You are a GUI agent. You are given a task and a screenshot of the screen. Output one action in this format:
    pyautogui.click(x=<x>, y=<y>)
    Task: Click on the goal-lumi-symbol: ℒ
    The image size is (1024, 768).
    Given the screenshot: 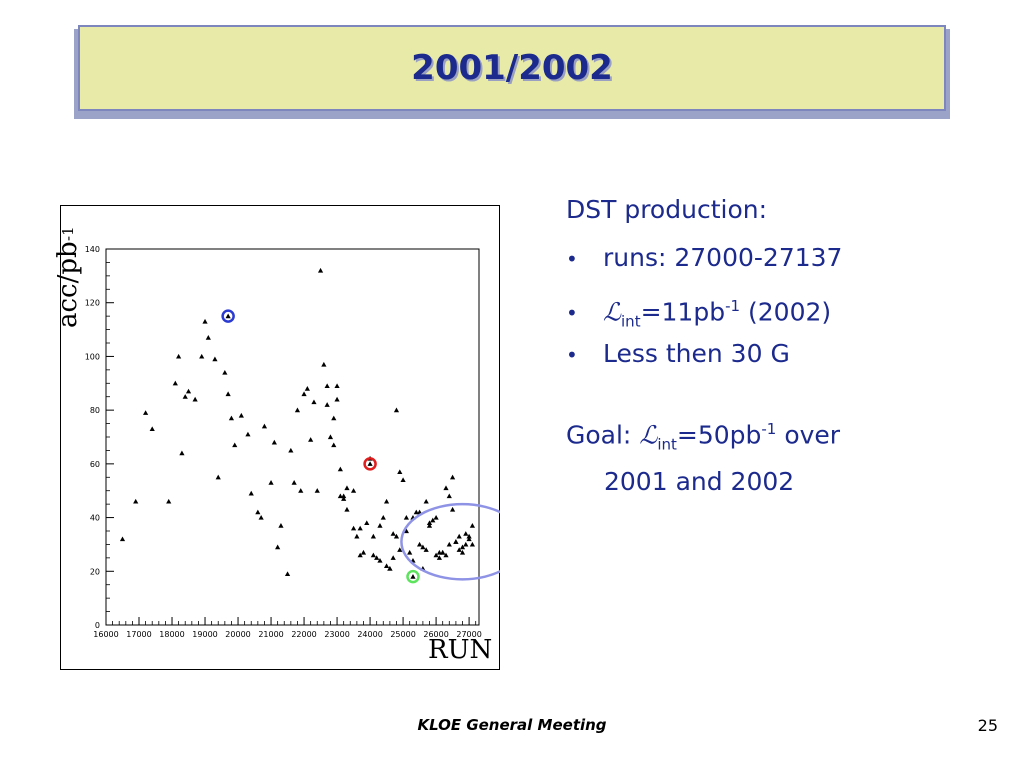 What is the action you would take?
    pyautogui.click(x=648, y=435)
    